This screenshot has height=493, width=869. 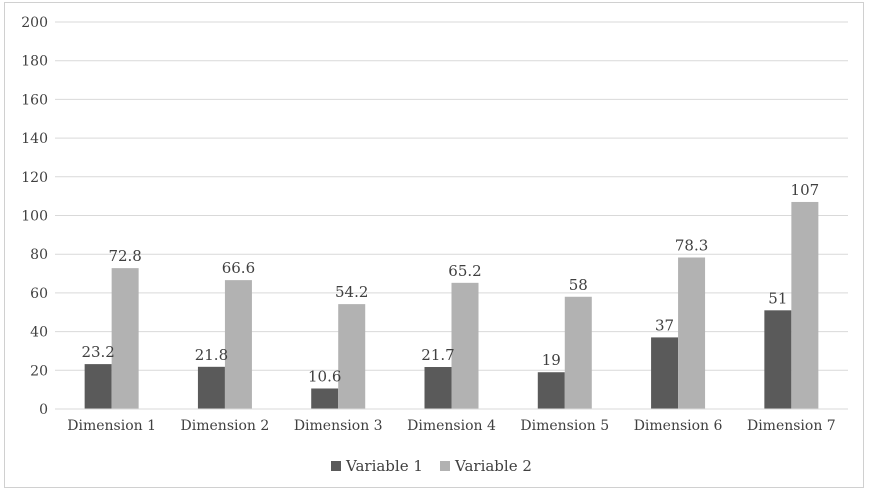 What do you see at coordinates (124, 256) in the screenshot?
I see `data-label: 72.8` at bounding box center [124, 256].